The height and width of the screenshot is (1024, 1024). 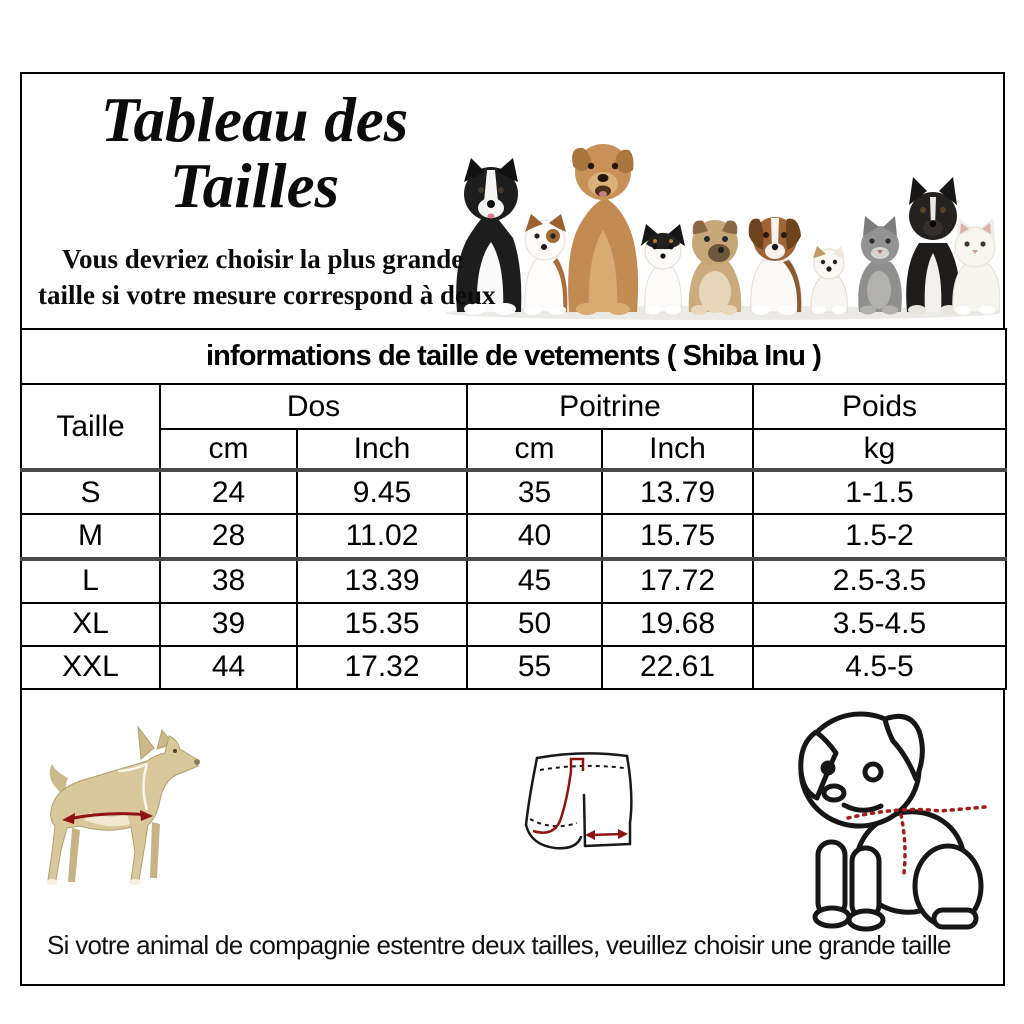 I want to click on black-dog-illustration, so click(x=933, y=246).